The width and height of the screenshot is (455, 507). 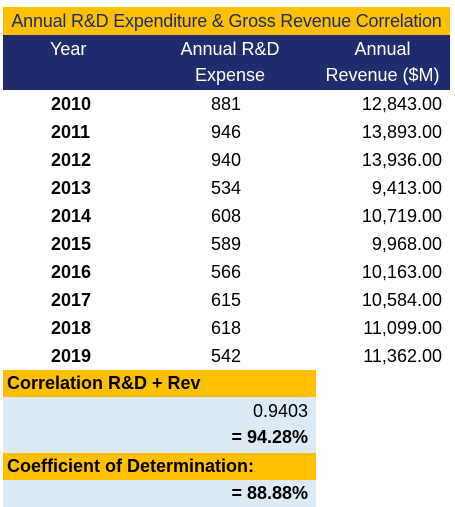 What do you see at coordinates (71, 356) in the screenshot?
I see `cell-year: 2019` at bounding box center [71, 356].